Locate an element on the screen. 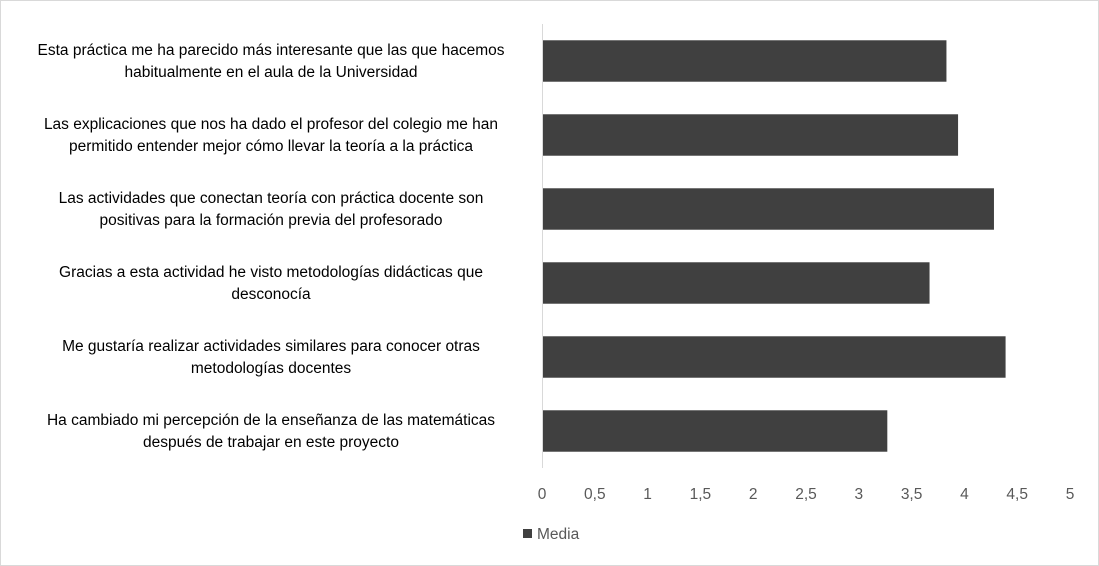 This screenshot has height=566, width=1099. category-label-line: desconocía is located at coordinates (271, 294).